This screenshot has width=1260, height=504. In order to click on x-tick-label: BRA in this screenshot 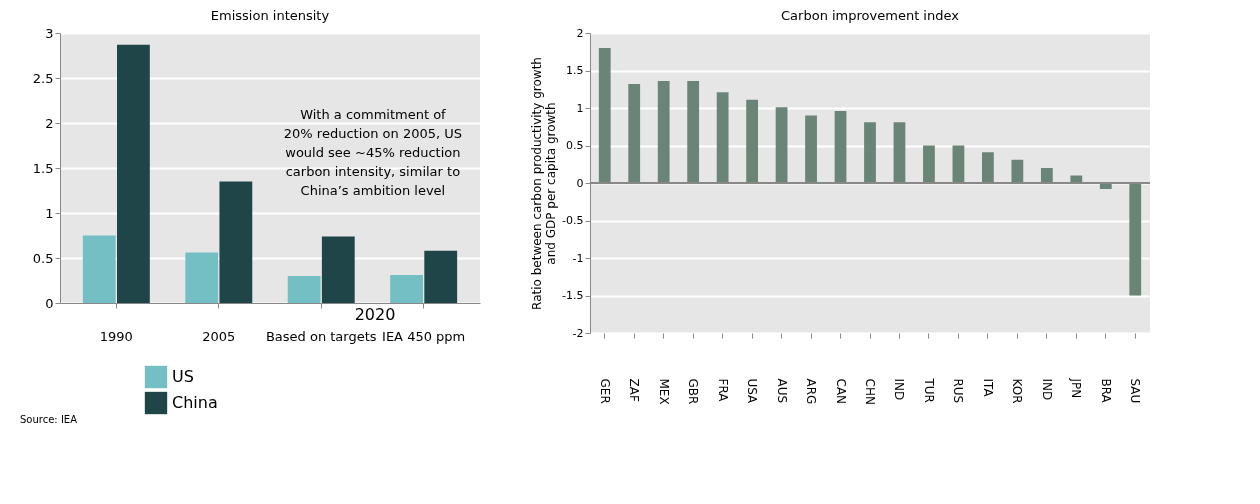, I will do `click(1105, 391)`.